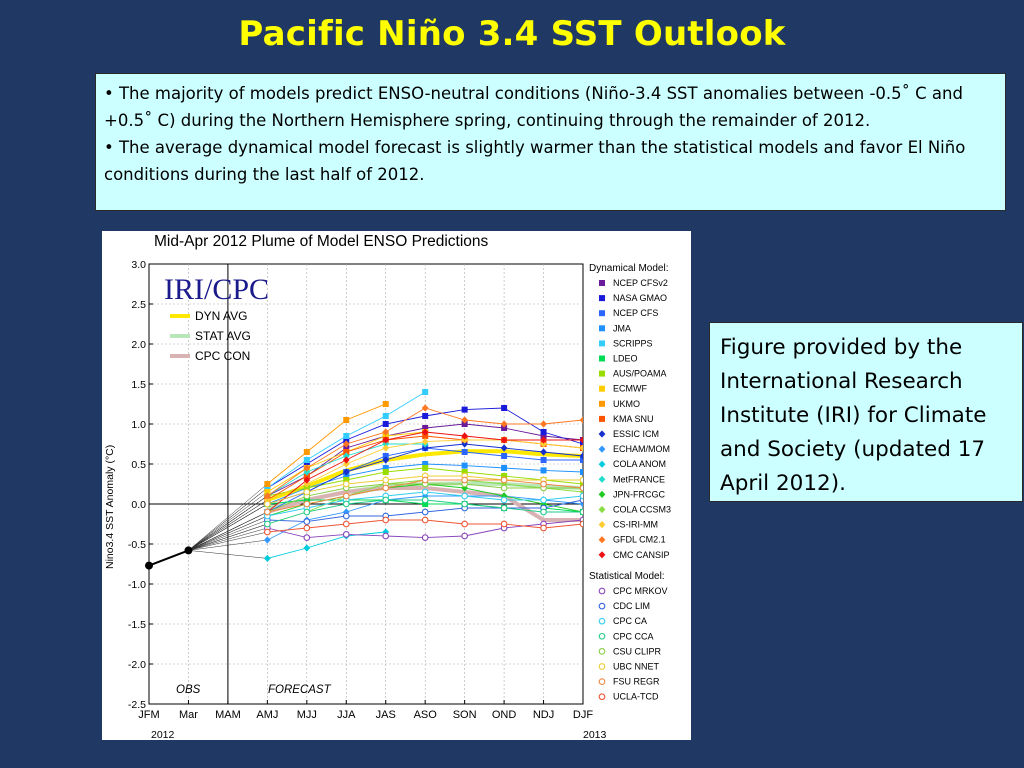 This screenshot has width=1024, height=768. Describe the element at coordinates (633, 636) in the screenshot. I see `legend-label: CPC CCA` at that location.